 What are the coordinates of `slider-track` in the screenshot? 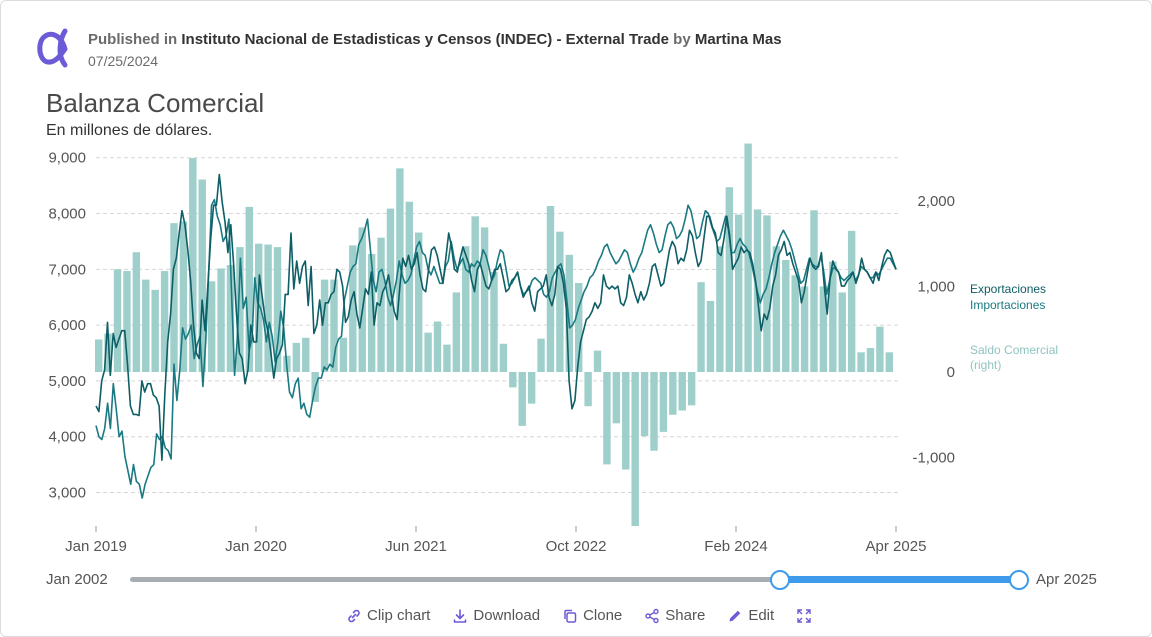 It's located at (454, 579).